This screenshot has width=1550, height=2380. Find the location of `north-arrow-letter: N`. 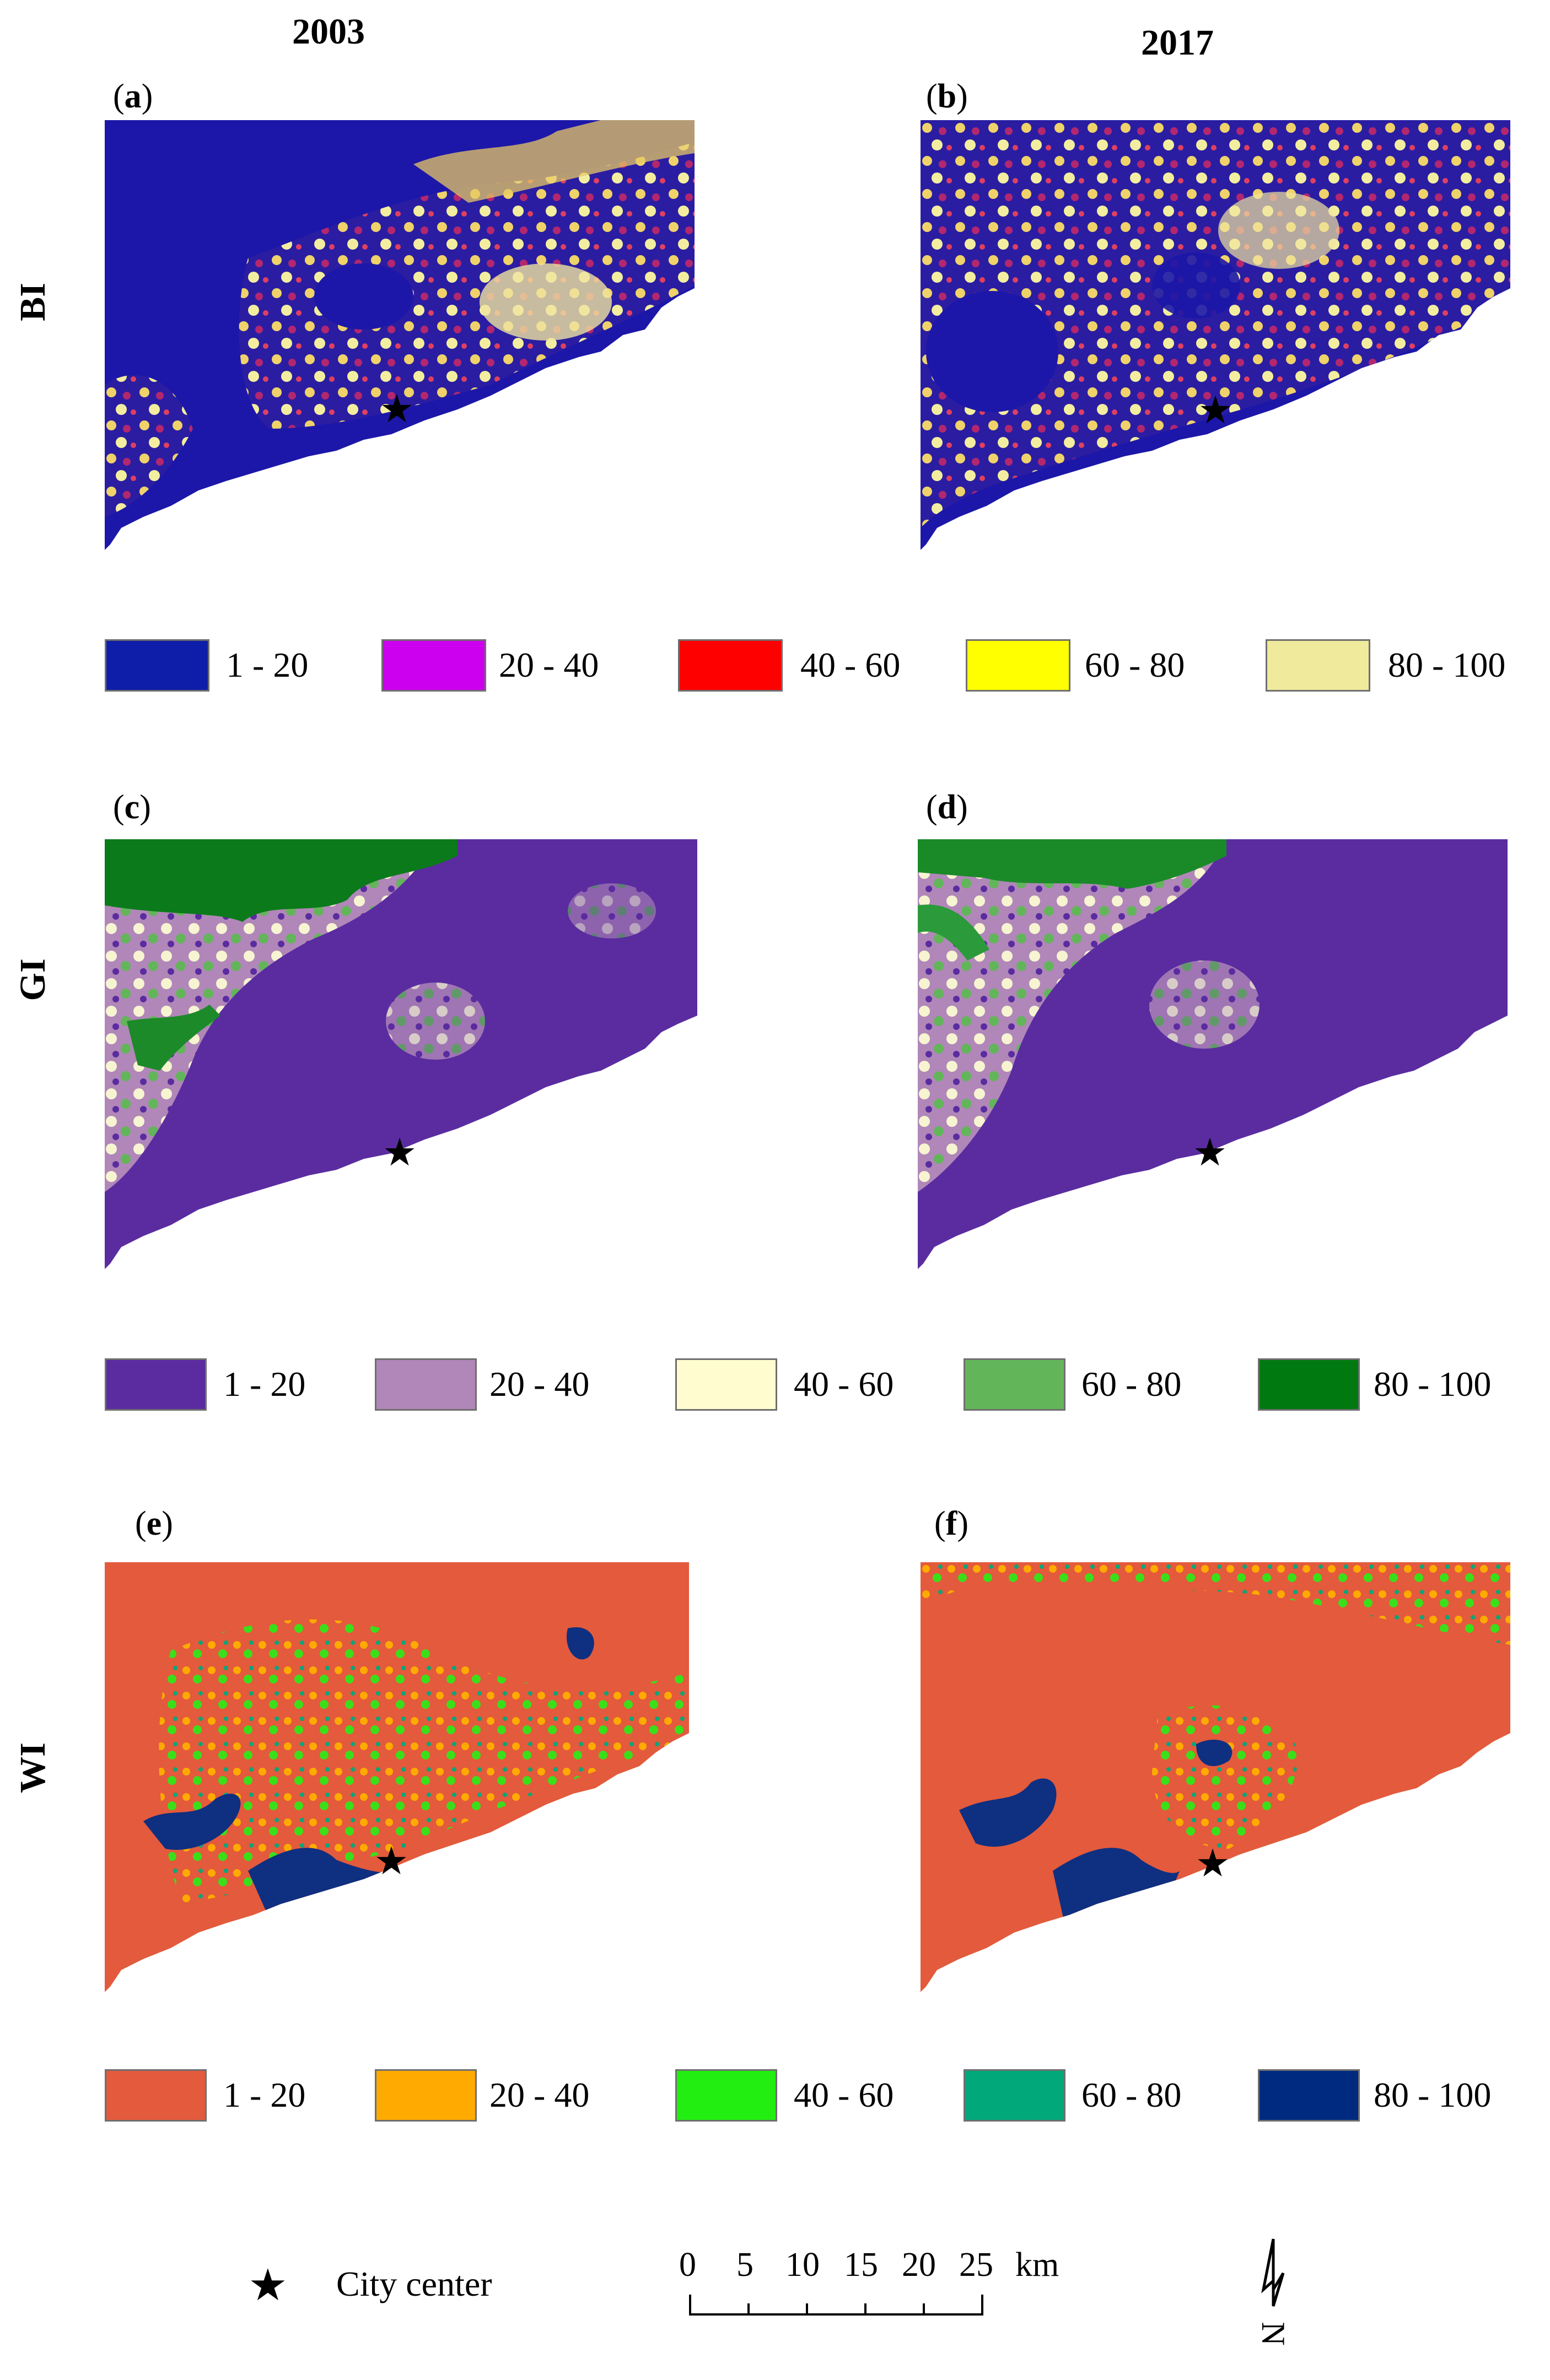

north-arrow-letter: N is located at coordinates (1273, 2333).